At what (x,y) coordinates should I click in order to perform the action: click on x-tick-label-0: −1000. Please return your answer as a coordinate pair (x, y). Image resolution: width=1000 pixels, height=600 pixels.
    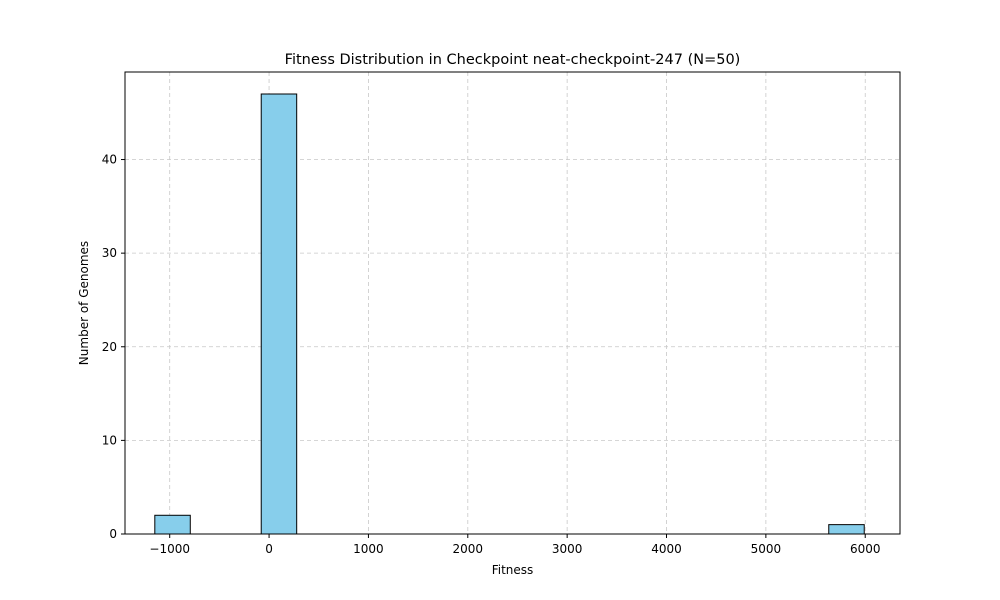
    Looking at the image, I should click on (169, 549).